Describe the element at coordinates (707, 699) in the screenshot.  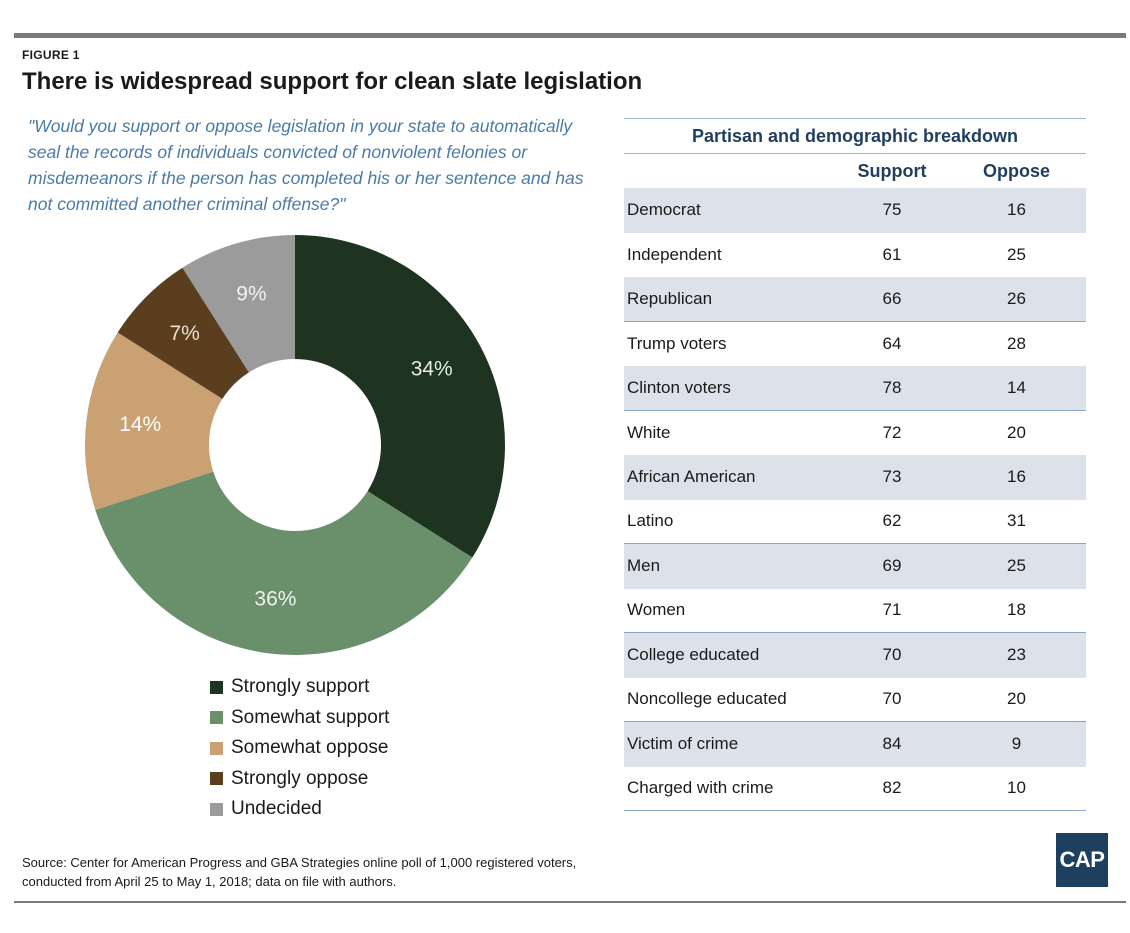
I see `row-label: Noncollege educated` at that location.